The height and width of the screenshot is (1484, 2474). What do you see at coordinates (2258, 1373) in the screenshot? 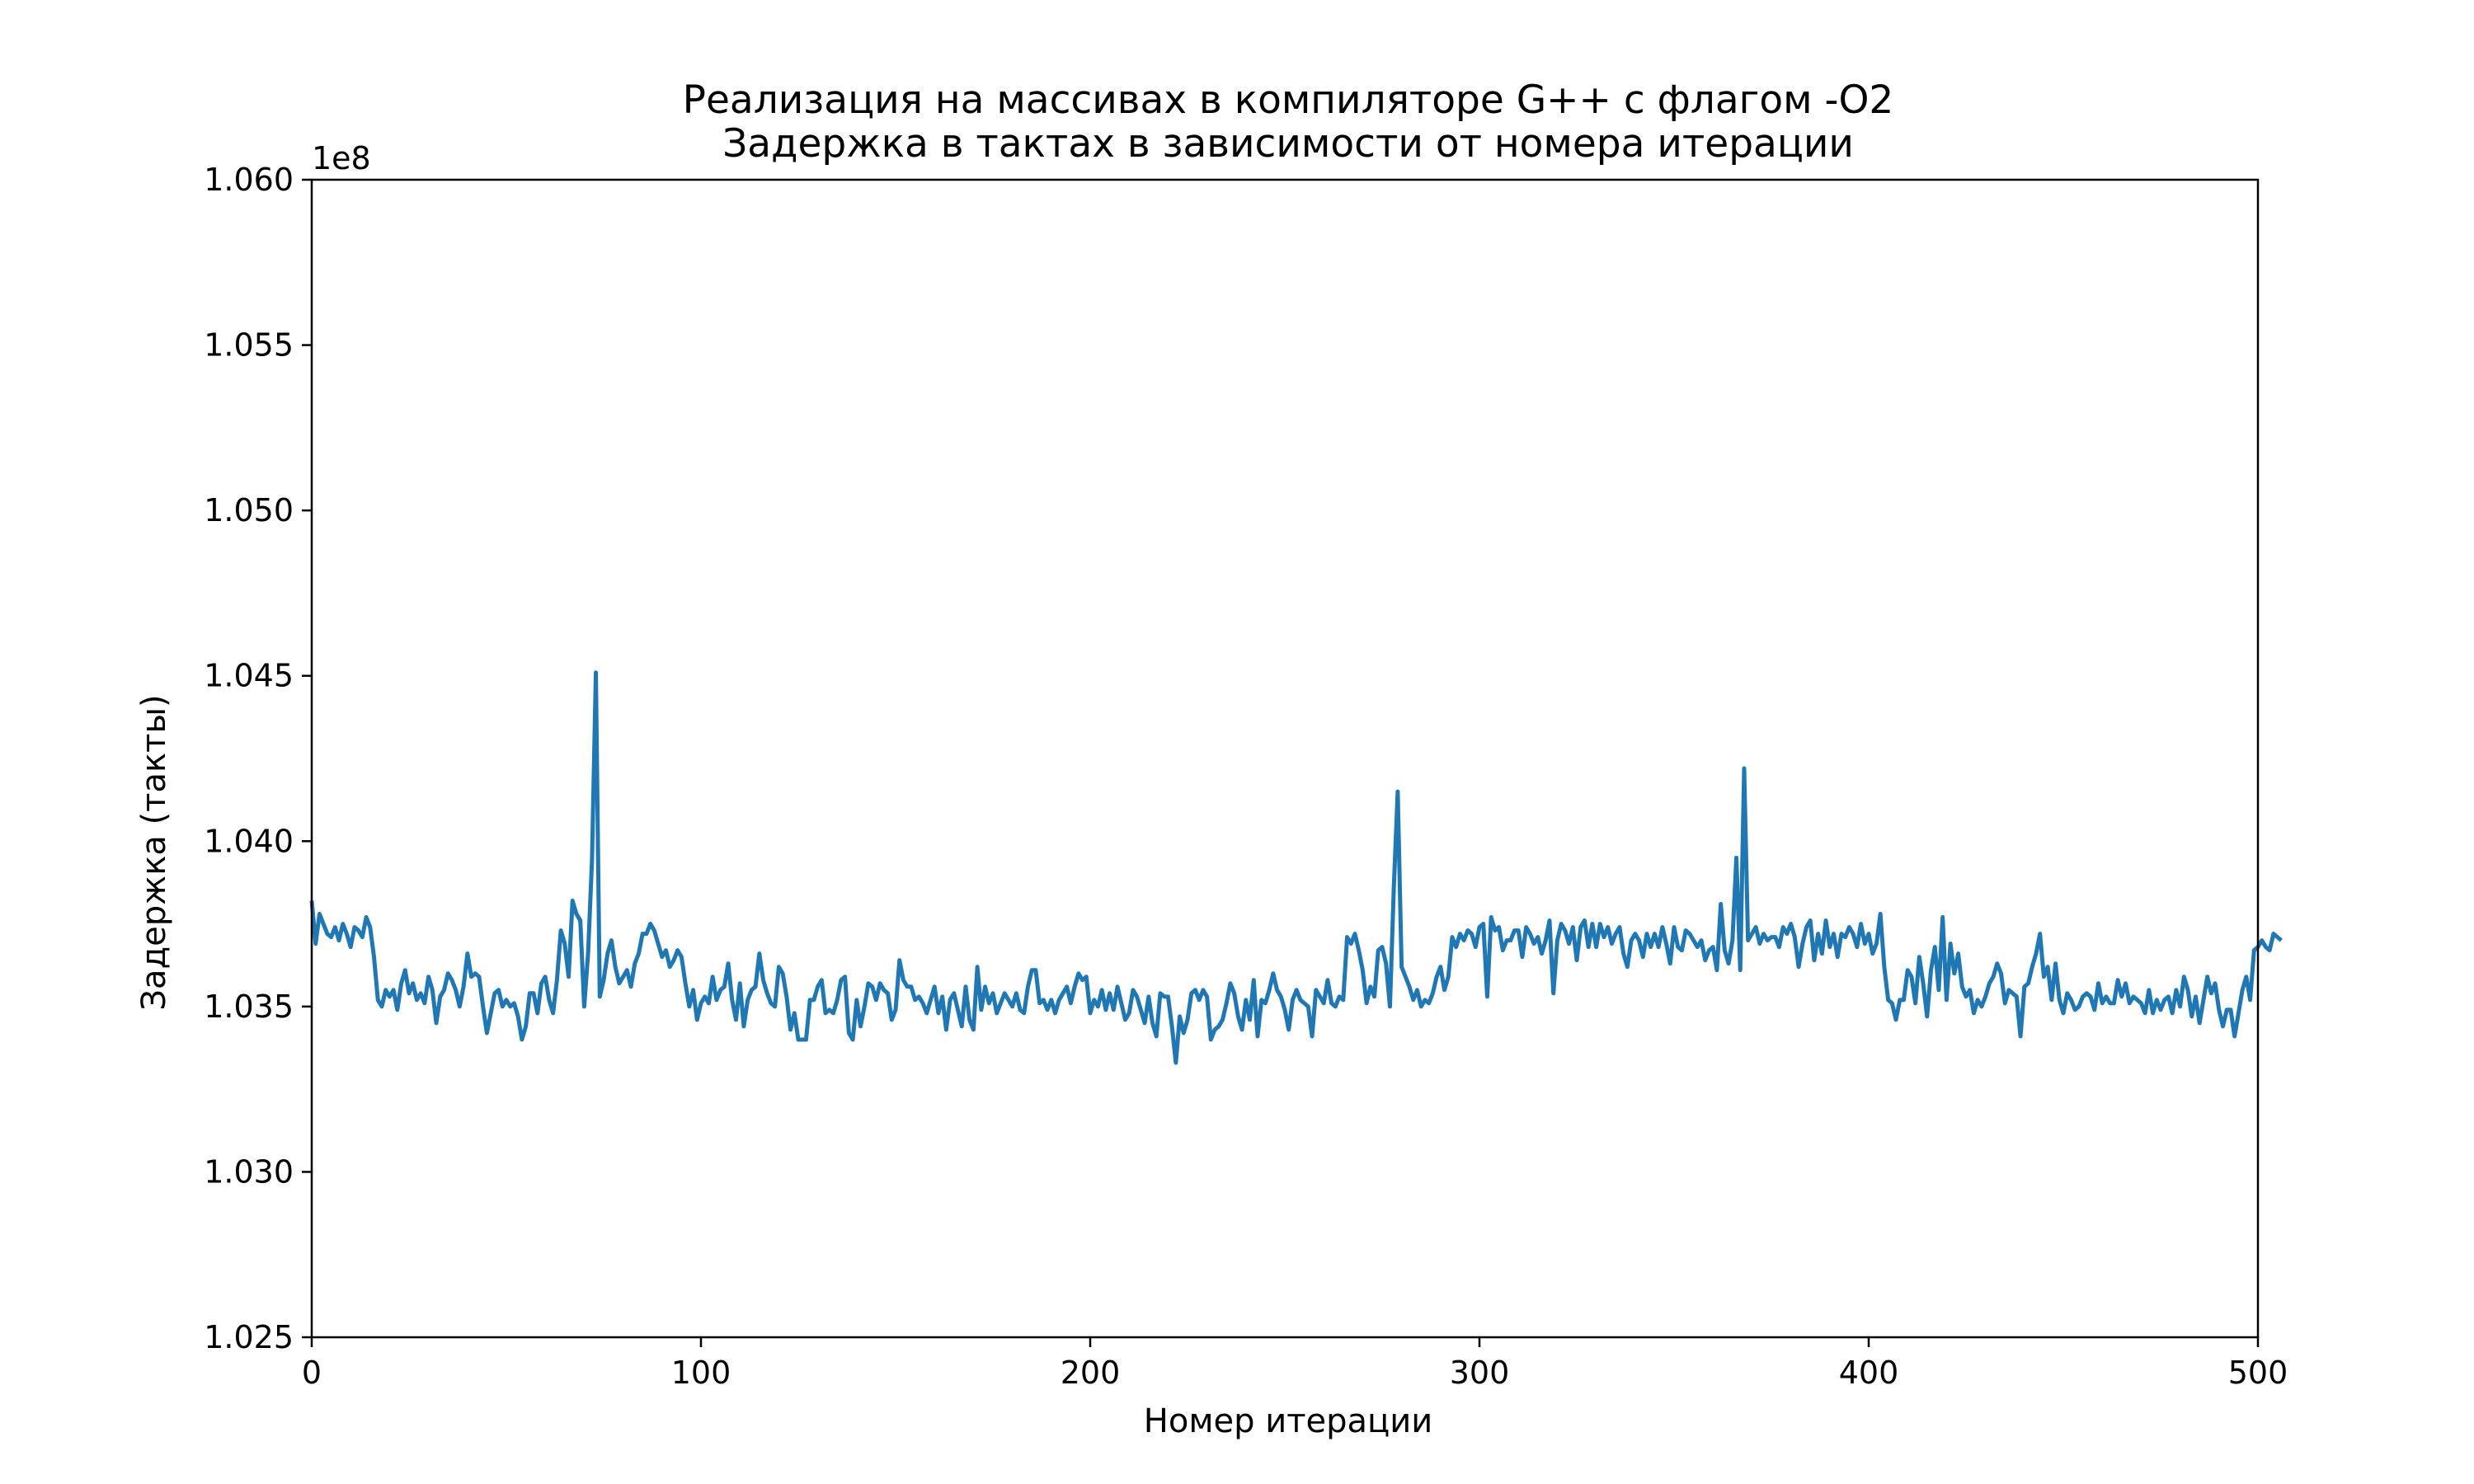
I see `x-tick-label: 500` at bounding box center [2258, 1373].